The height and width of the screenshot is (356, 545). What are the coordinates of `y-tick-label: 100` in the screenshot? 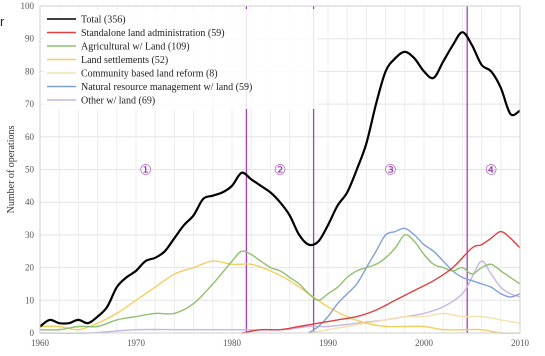 It's located at (28, 6).